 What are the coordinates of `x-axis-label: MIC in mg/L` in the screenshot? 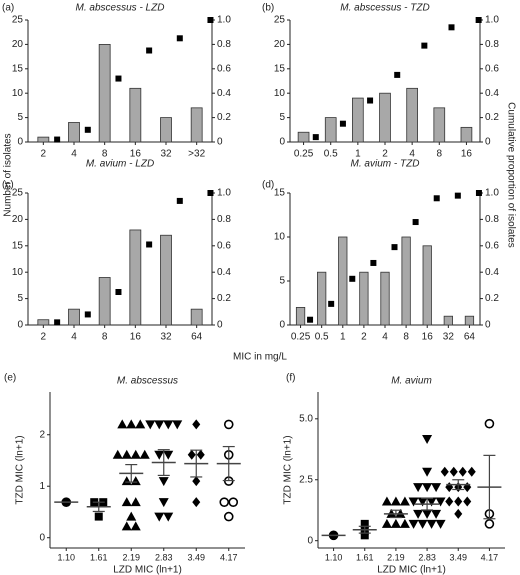 It's located at (260, 357).